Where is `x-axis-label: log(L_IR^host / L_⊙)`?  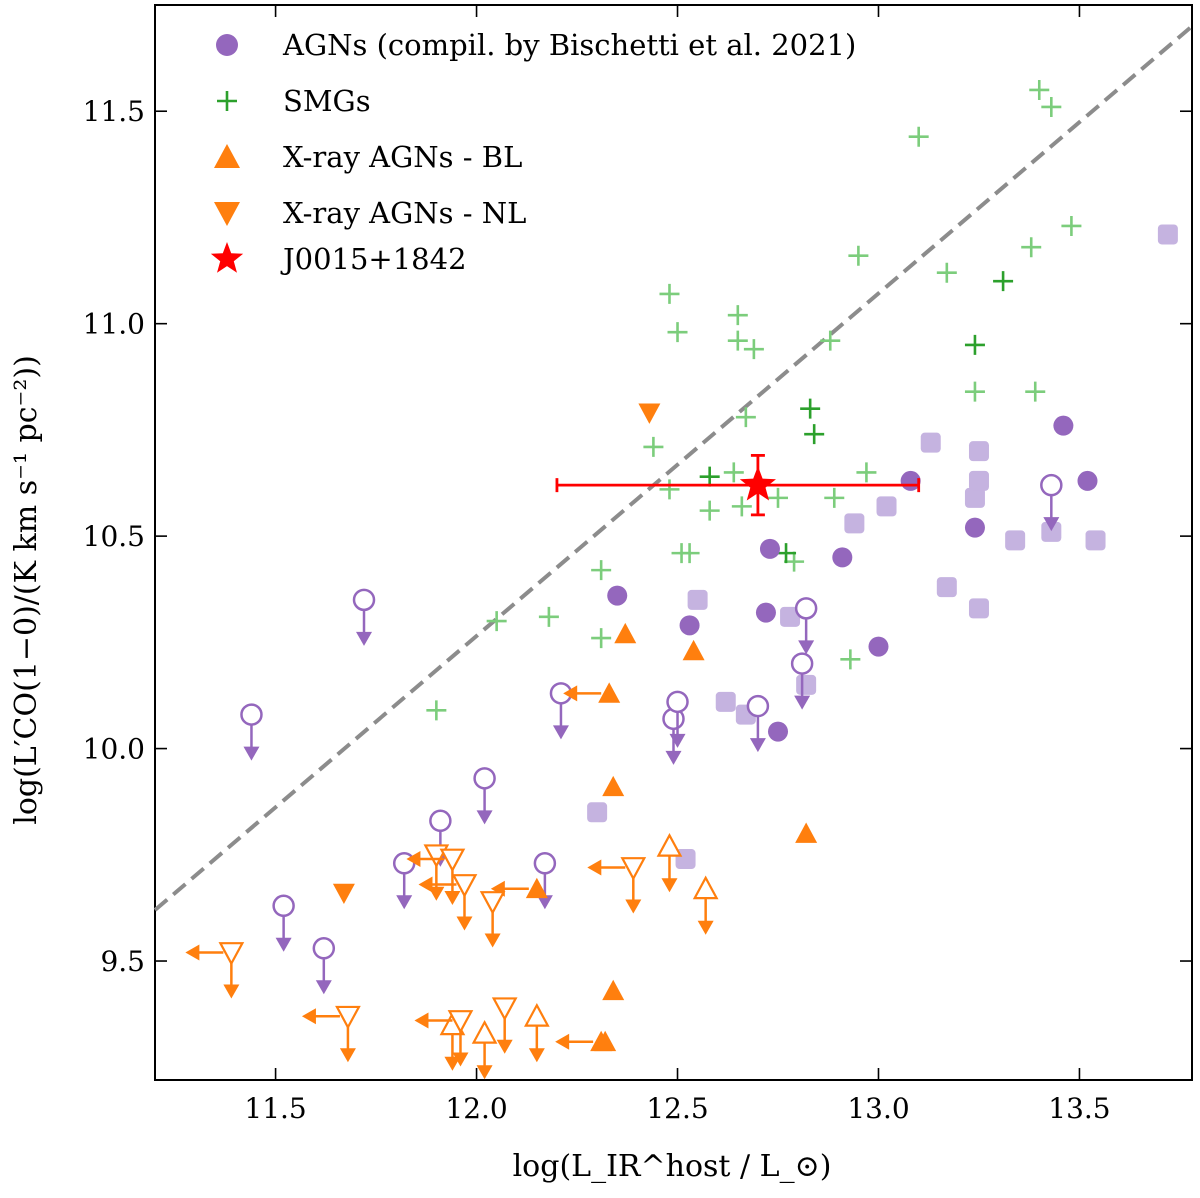 x-axis-label: log(L_IR^host / L_⊙) is located at coordinates (672, 1166).